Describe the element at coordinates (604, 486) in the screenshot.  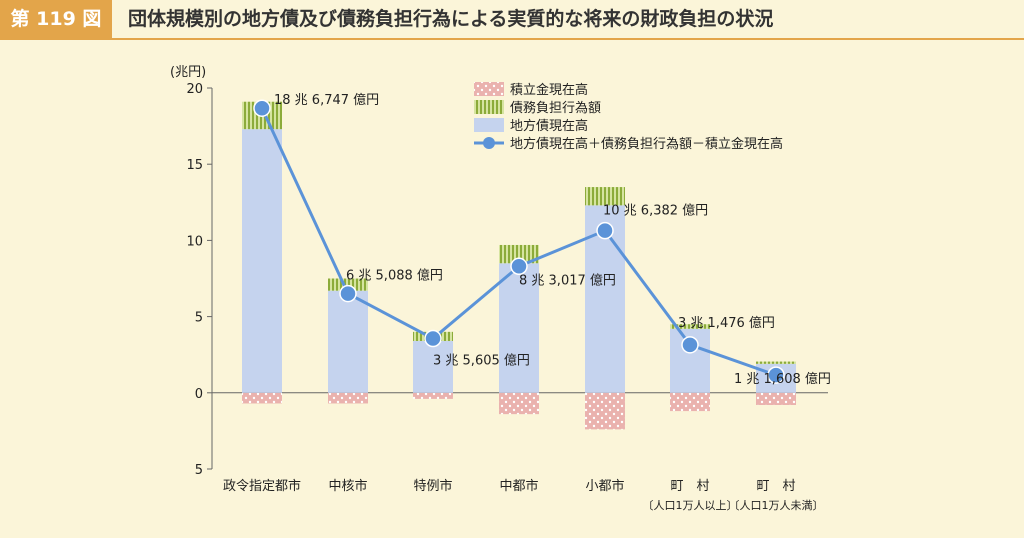
I see `x-category-label: 小都市` at that location.